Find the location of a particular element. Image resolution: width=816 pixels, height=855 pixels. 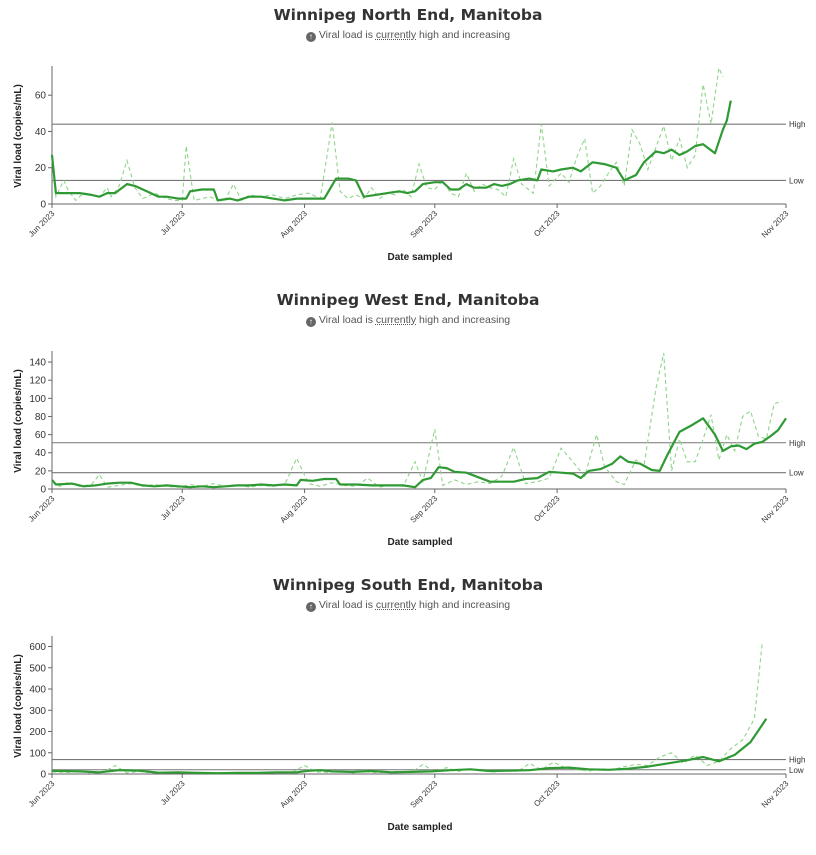

y-tick-label: 120 is located at coordinates (37, 381).